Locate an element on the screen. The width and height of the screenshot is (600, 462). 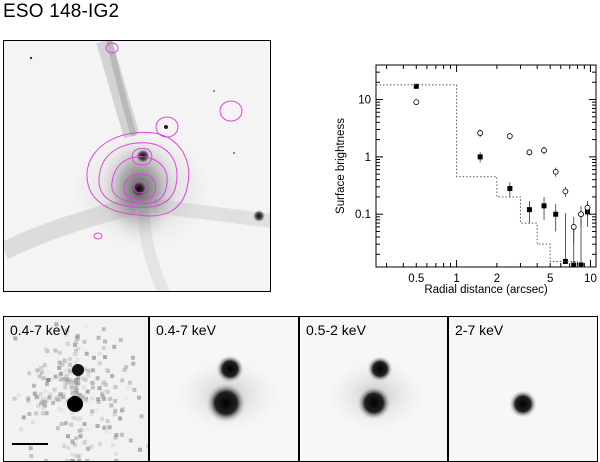
figure-title: ESO 148-IG2 is located at coordinates (61, 11).